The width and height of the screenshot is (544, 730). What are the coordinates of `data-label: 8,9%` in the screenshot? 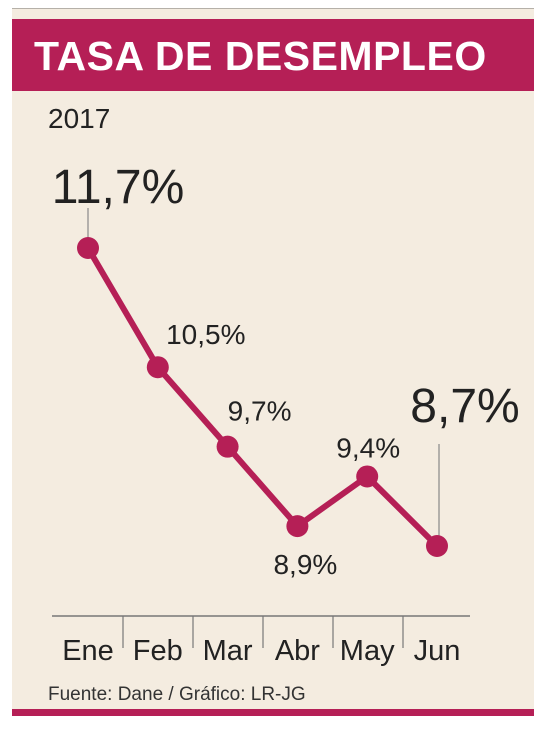 It's located at (305, 564).